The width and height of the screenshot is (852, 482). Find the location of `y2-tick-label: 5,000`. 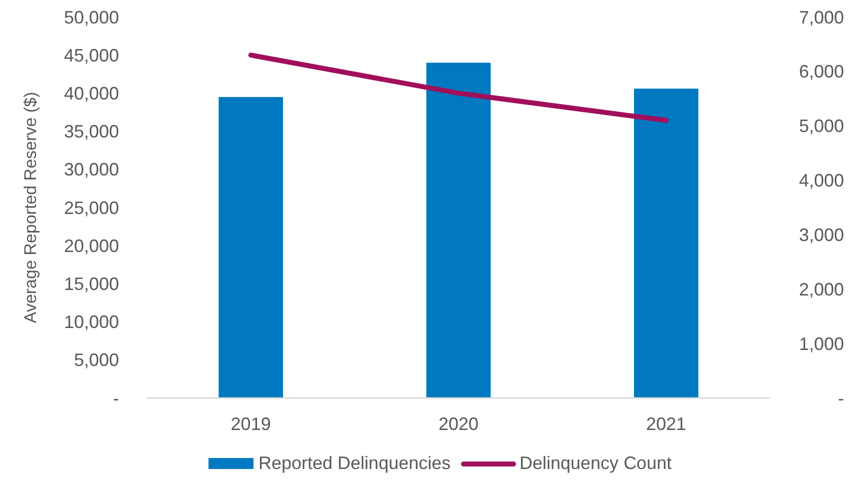

y2-tick-label: 5,000 is located at coordinates (821, 126).